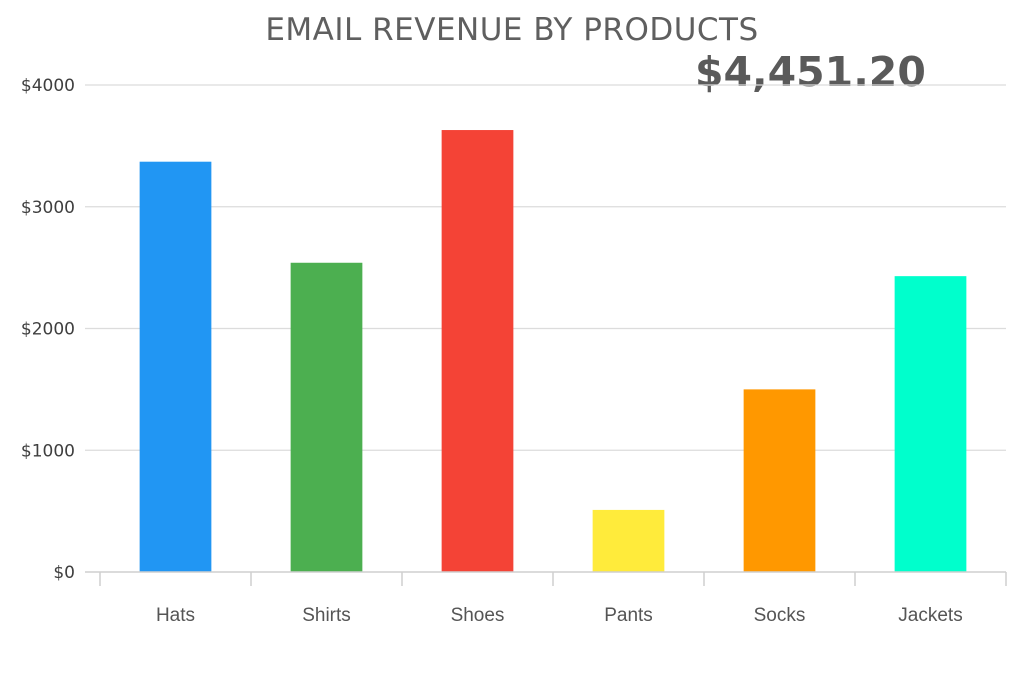  Describe the element at coordinates (326, 615) in the screenshot. I see `x-tick-label: Shirts` at that location.